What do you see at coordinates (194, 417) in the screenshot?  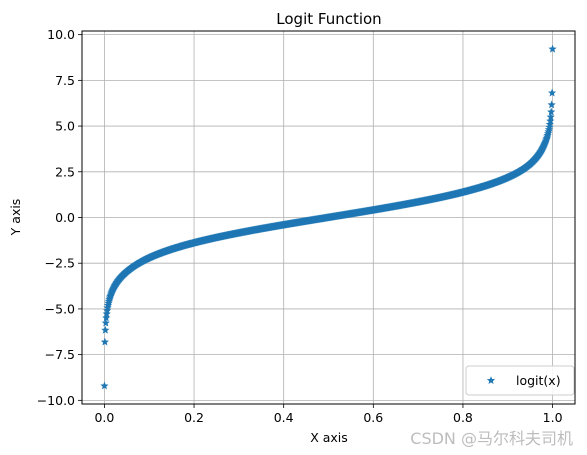 I see `x-tick-label: 0.2` at bounding box center [194, 417].